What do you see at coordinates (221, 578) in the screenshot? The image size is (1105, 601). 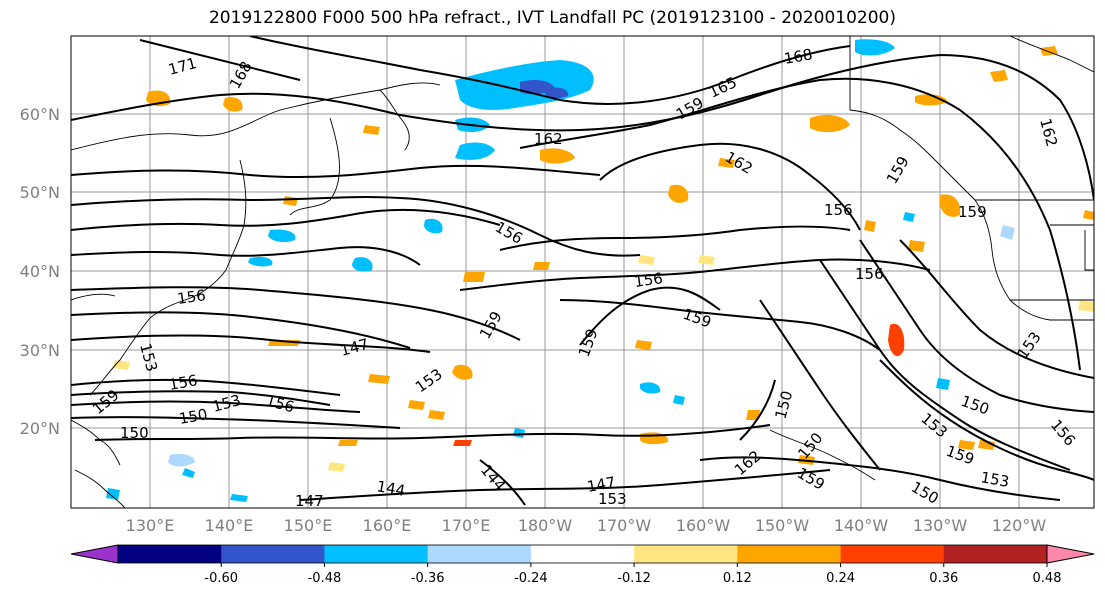 I see `colorbar-tick-label: -0.60` at bounding box center [221, 578].